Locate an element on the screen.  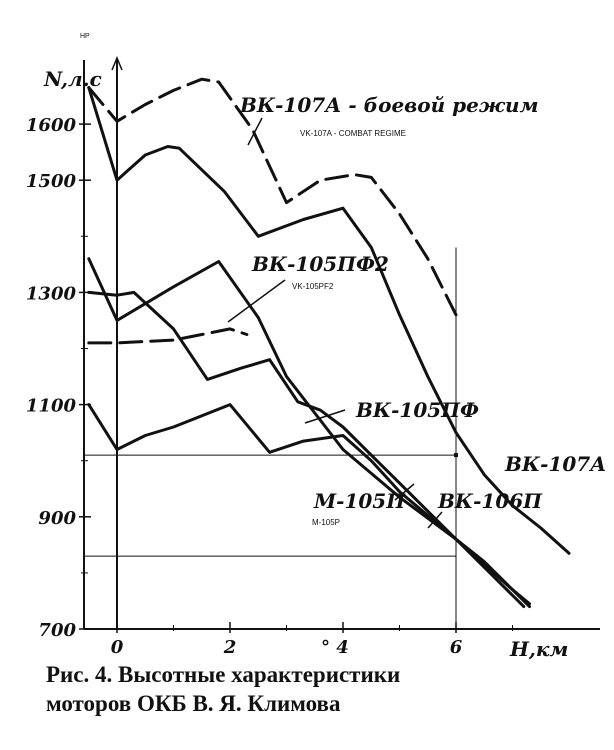
x-tick-label: 0 is located at coordinates (117, 647).